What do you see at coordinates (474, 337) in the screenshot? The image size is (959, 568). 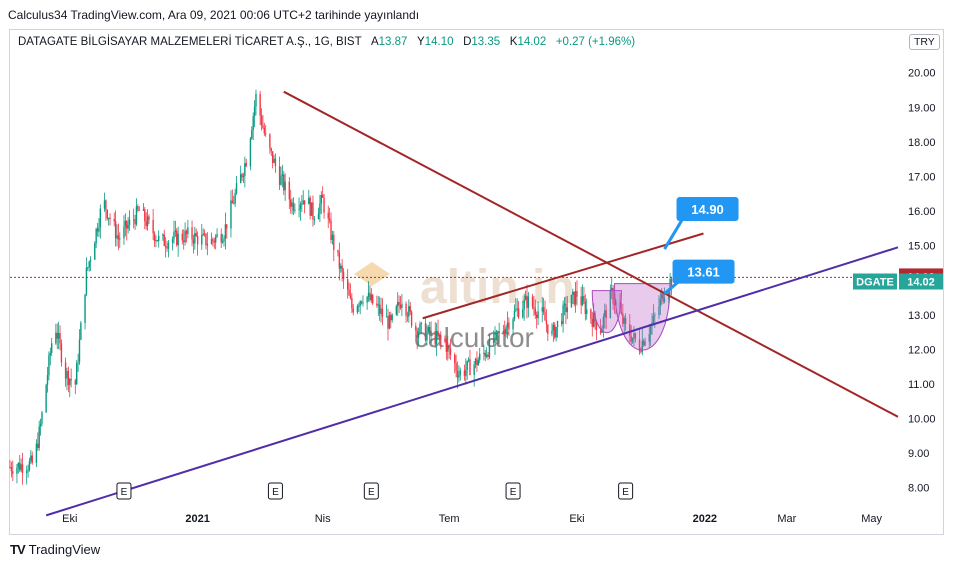 I see `watermark-calculator: calculator` at bounding box center [474, 337].